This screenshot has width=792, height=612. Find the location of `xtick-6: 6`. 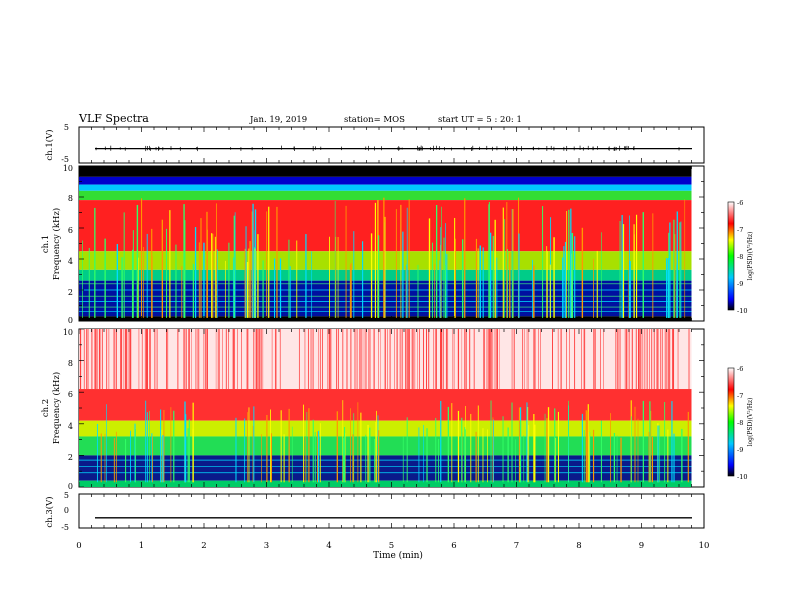

xtick-6: 6 is located at coordinates (453, 546).